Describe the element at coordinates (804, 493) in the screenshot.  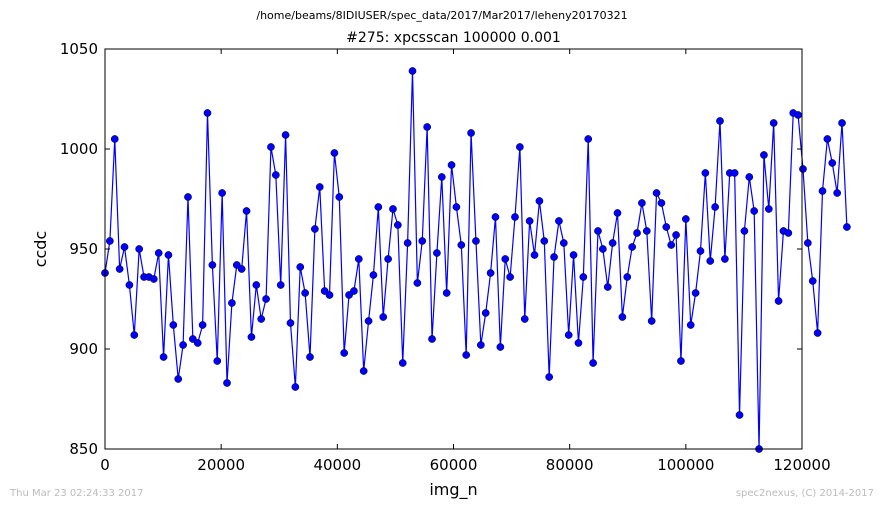
I see `footer-credit: spec2nexus, (C) 2014-2017` at that location.